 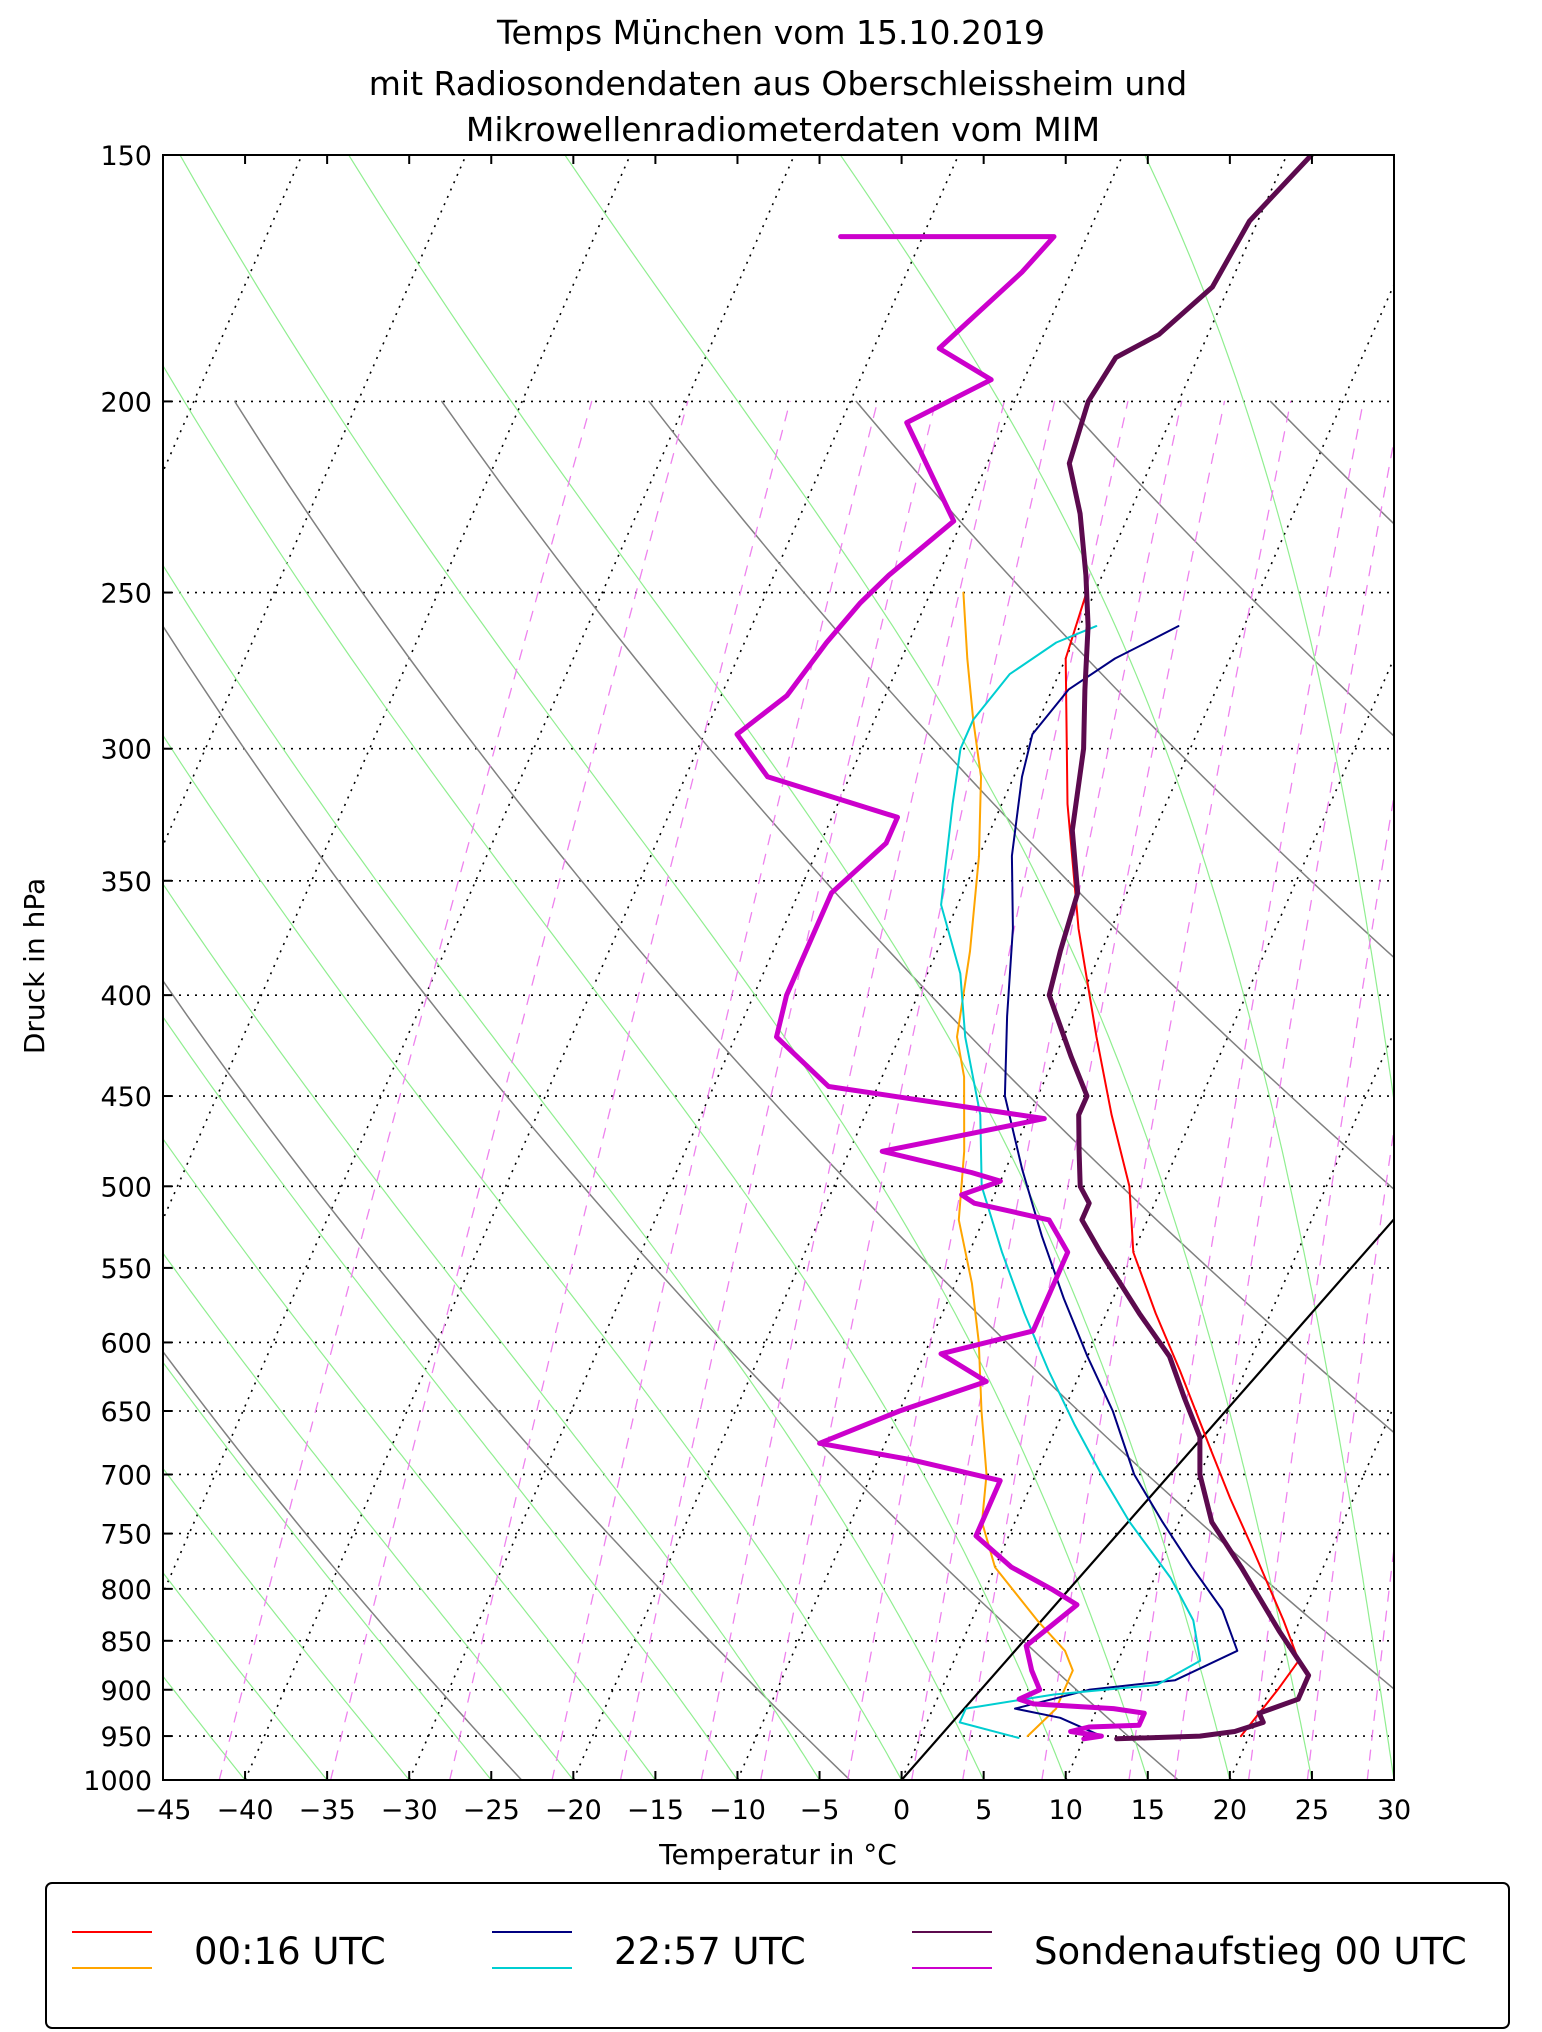 I want to click on legend-label: 00:16 UTC, so click(x=290, y=1951).